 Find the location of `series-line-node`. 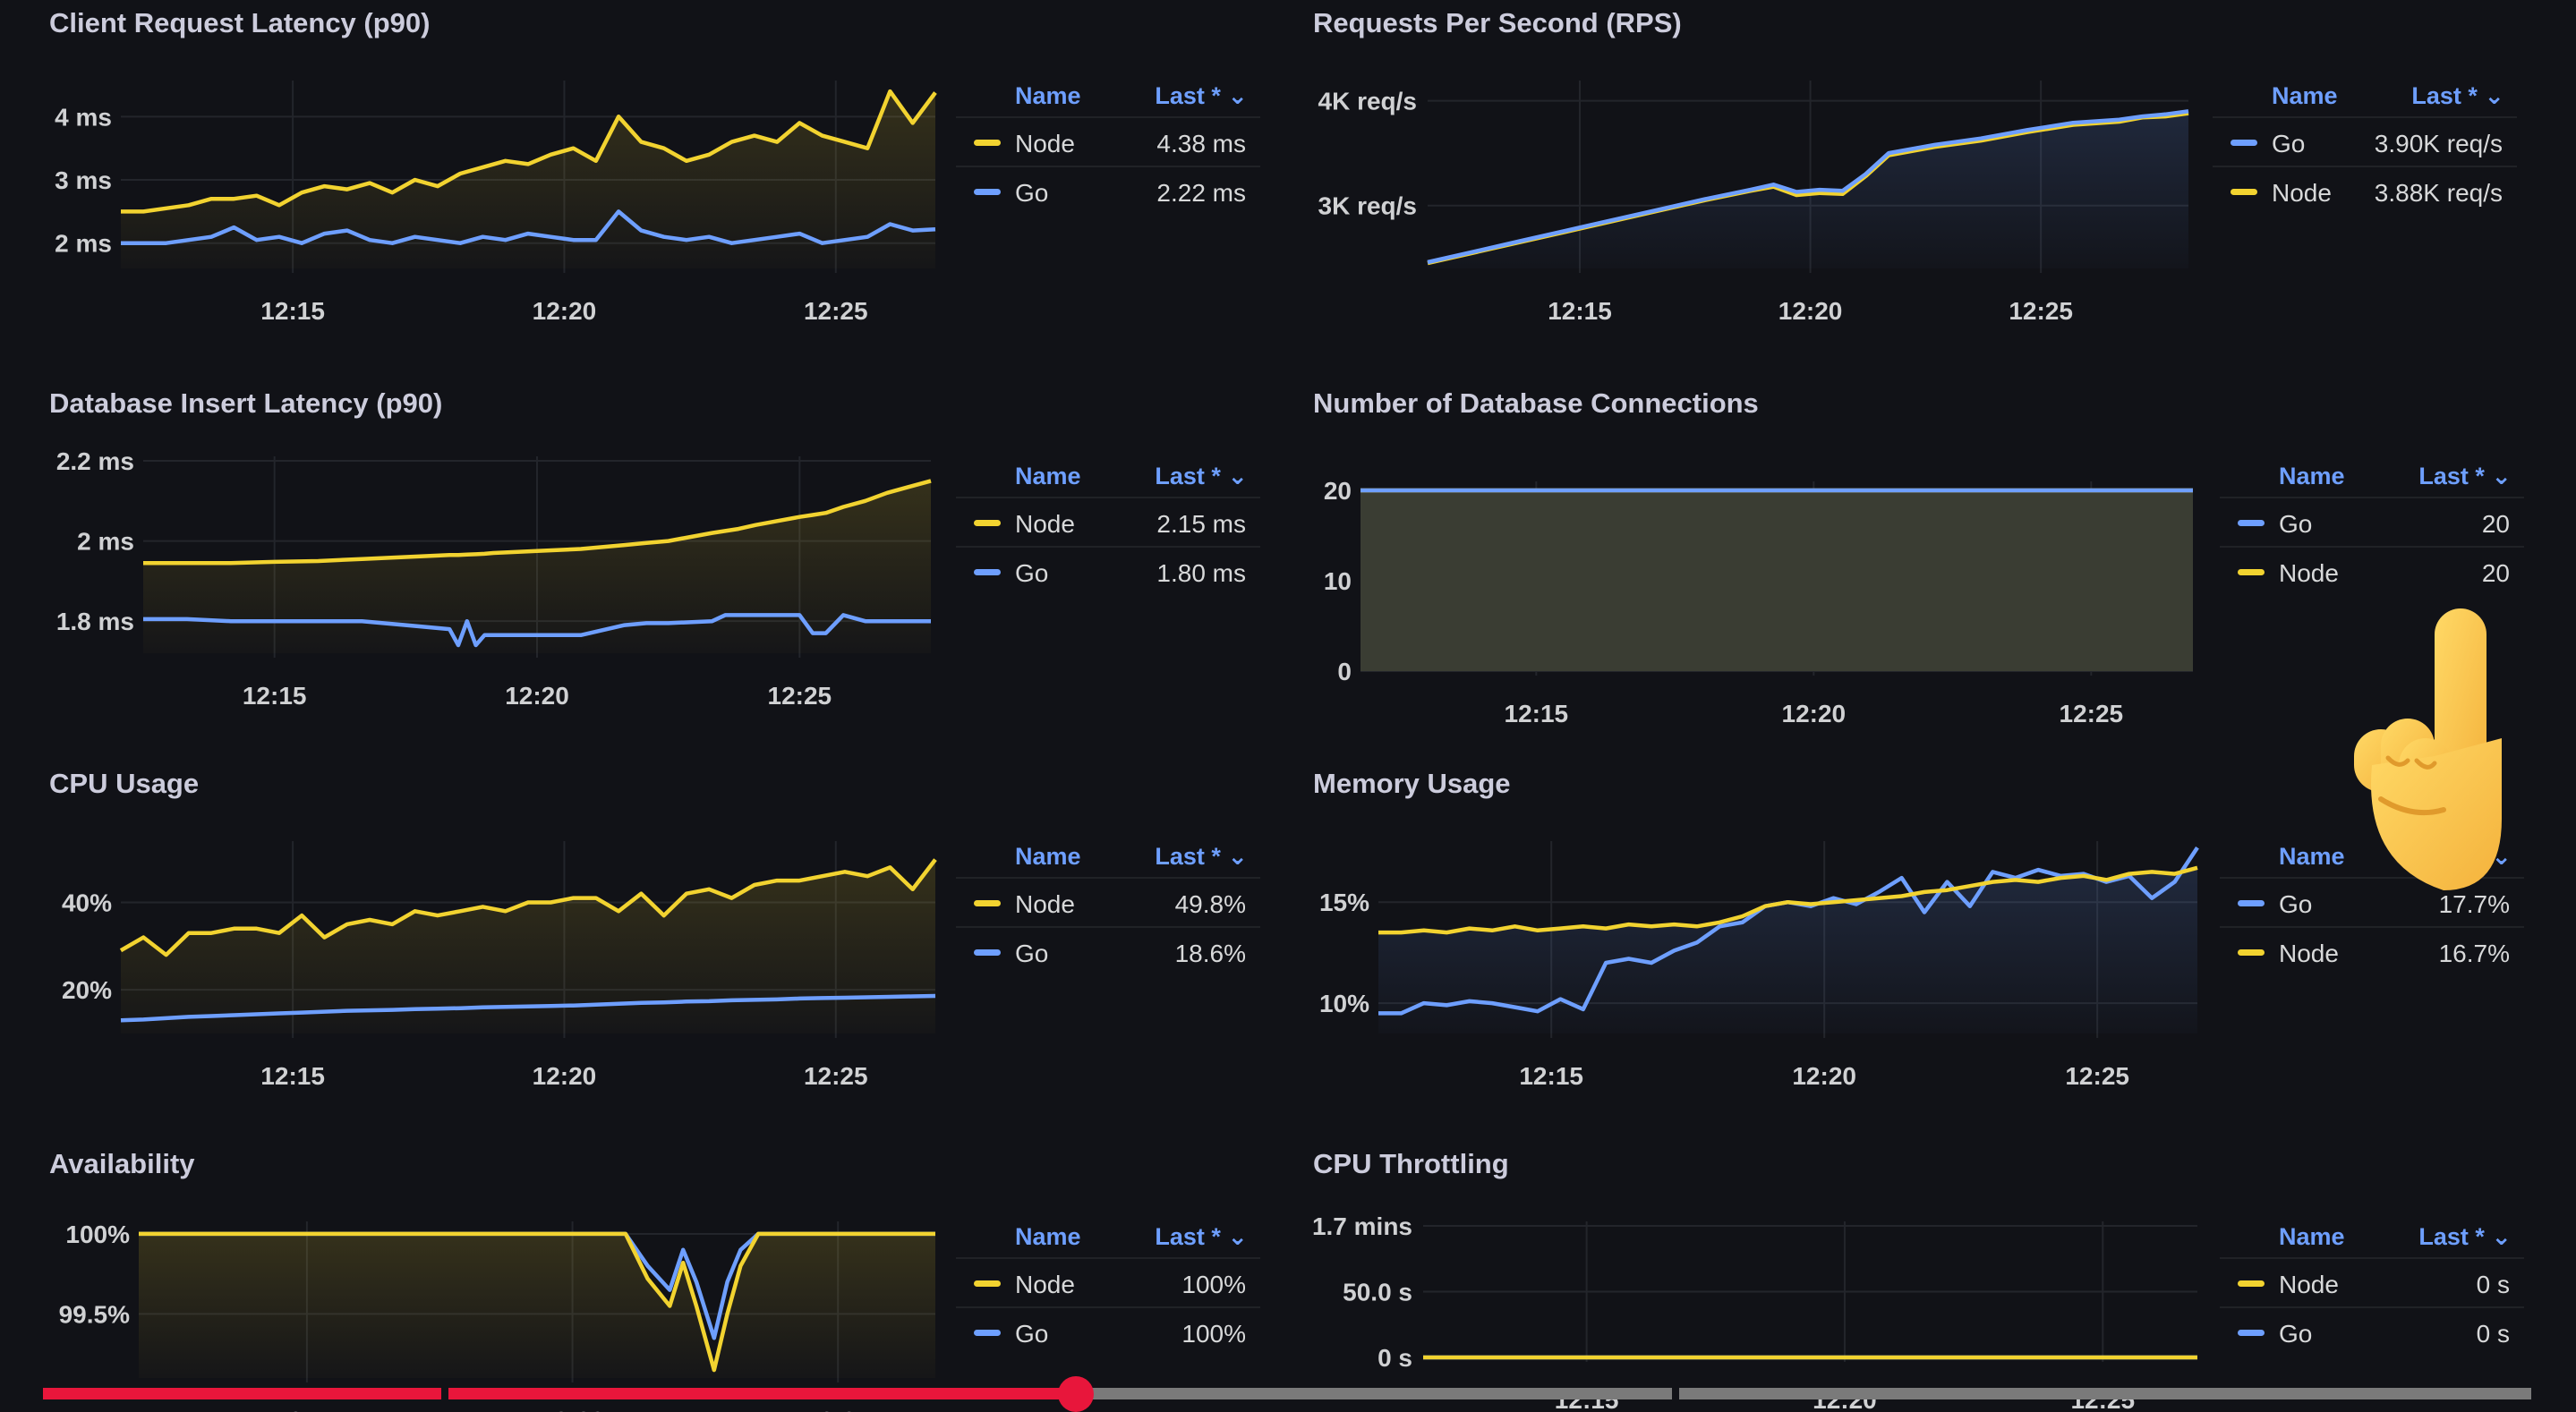

series-line-node is located at coordinates (529, 151).